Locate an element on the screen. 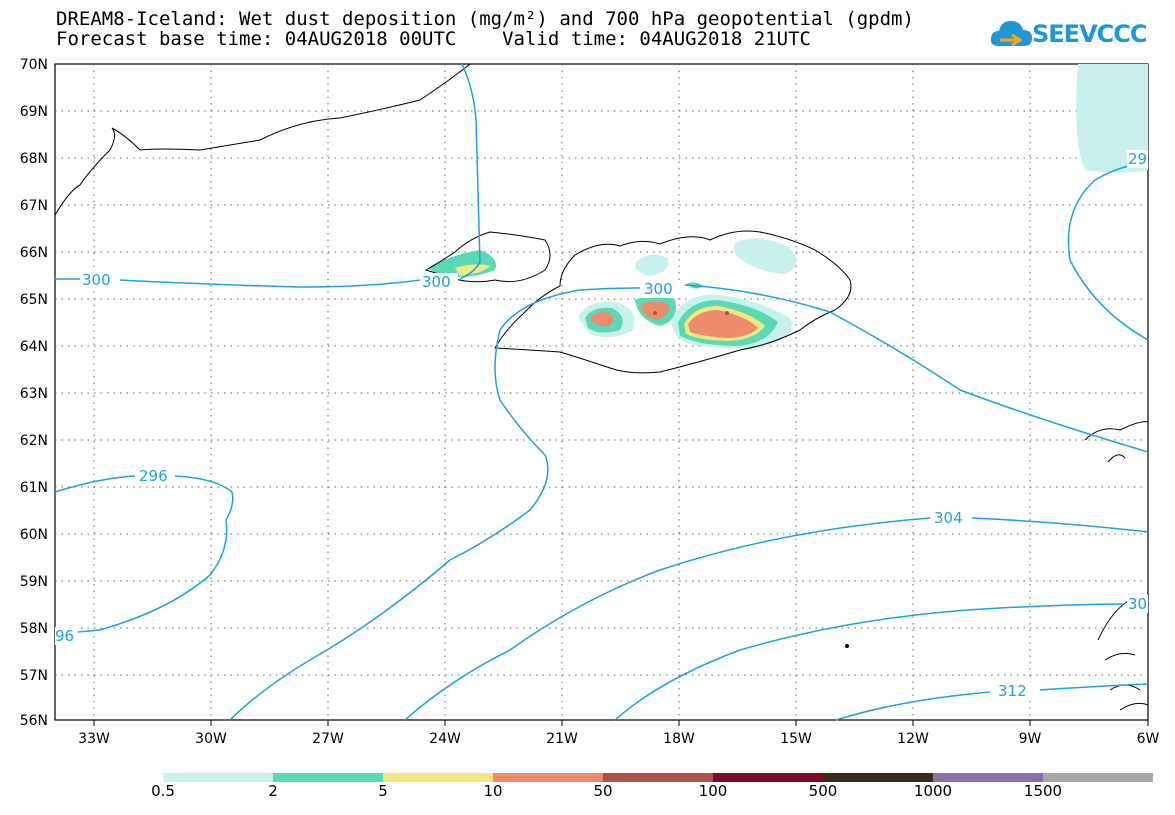  lon-label: 15W is located at coordinates (796, 739).